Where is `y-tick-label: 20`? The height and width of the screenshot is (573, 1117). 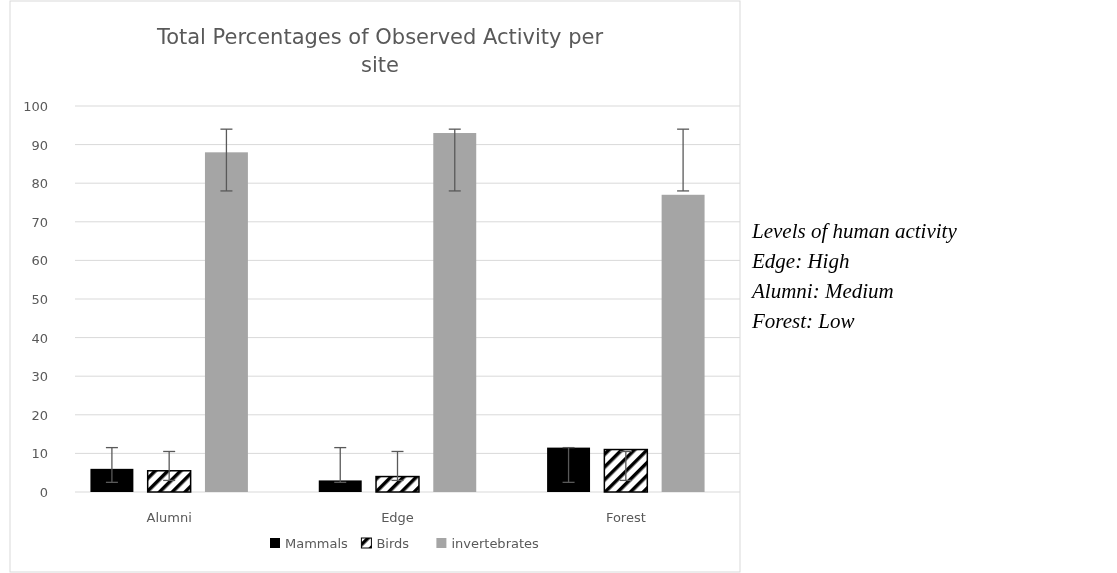 y-tick-label: 20 is located at coordinates (39, 415).